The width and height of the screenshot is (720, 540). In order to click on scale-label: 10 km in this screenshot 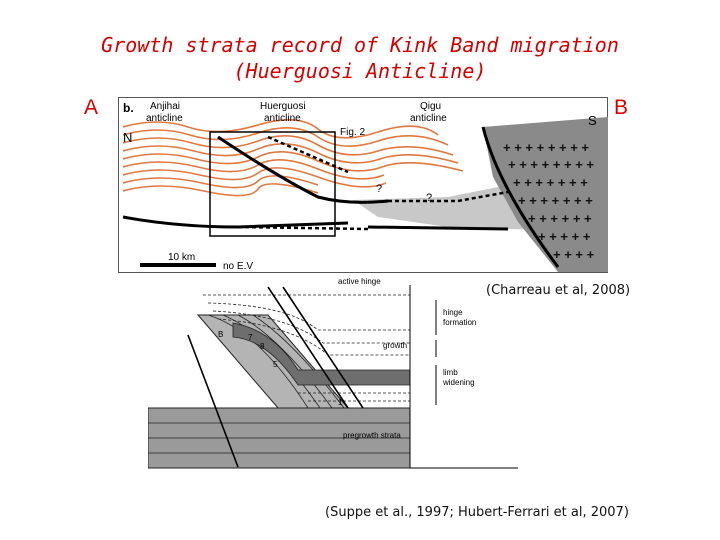, I will do `click(181, 257)`.